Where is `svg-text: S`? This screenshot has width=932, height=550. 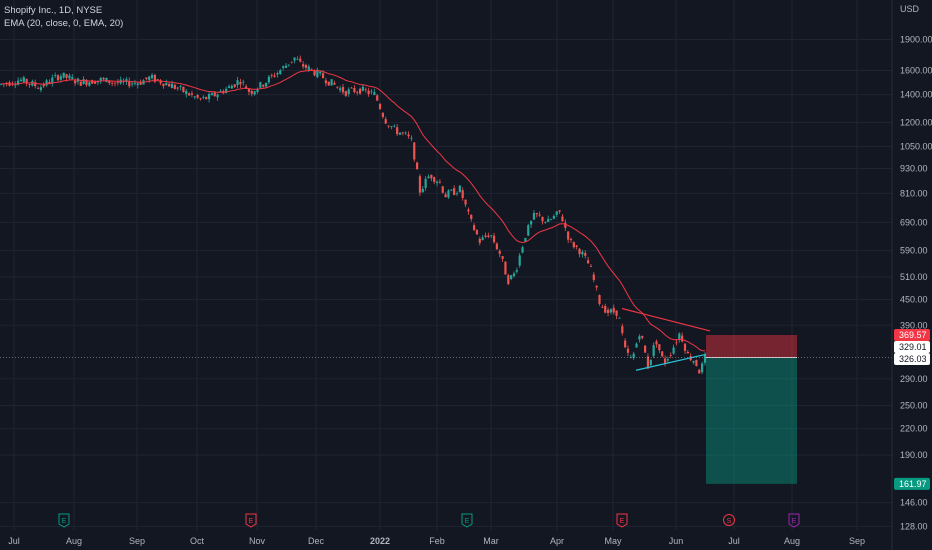
svg-text: S is located at coordinates (729, 521).